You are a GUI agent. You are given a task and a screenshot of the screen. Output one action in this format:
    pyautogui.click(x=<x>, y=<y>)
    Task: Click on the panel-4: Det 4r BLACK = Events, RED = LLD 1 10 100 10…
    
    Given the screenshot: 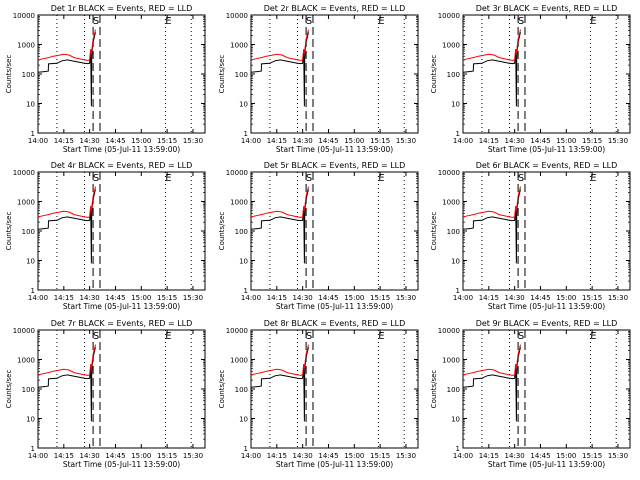 What is the action you would take?
    pyautogui.click(x=105, y=236)
    